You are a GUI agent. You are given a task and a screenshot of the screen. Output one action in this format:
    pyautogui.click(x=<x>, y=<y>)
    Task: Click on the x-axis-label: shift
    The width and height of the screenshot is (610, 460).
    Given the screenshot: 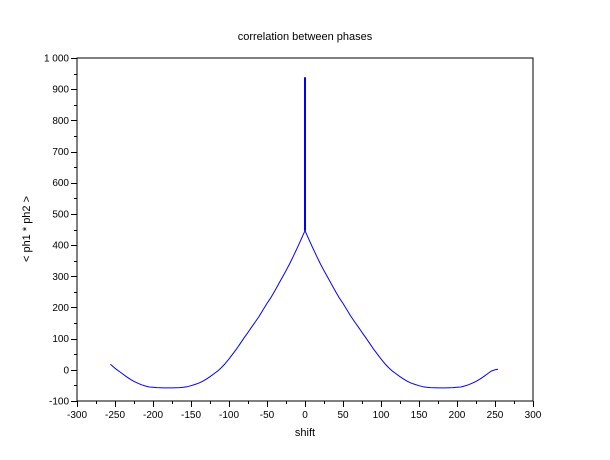 What is the action you would take?
    pyautogui.click(x=305, y=433)
    